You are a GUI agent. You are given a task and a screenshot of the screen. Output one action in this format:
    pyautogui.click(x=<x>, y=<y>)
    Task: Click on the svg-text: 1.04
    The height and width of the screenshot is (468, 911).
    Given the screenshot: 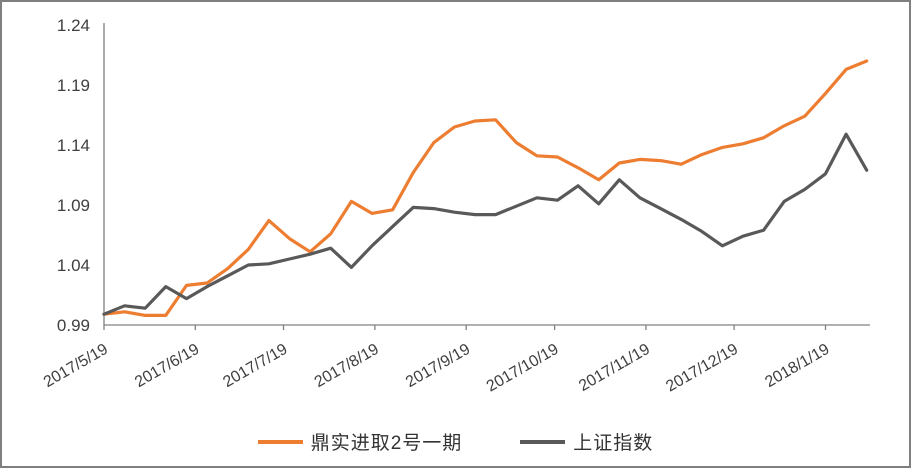 What is the action you would take?
    pyautogui.click(x=73, y=265)
    